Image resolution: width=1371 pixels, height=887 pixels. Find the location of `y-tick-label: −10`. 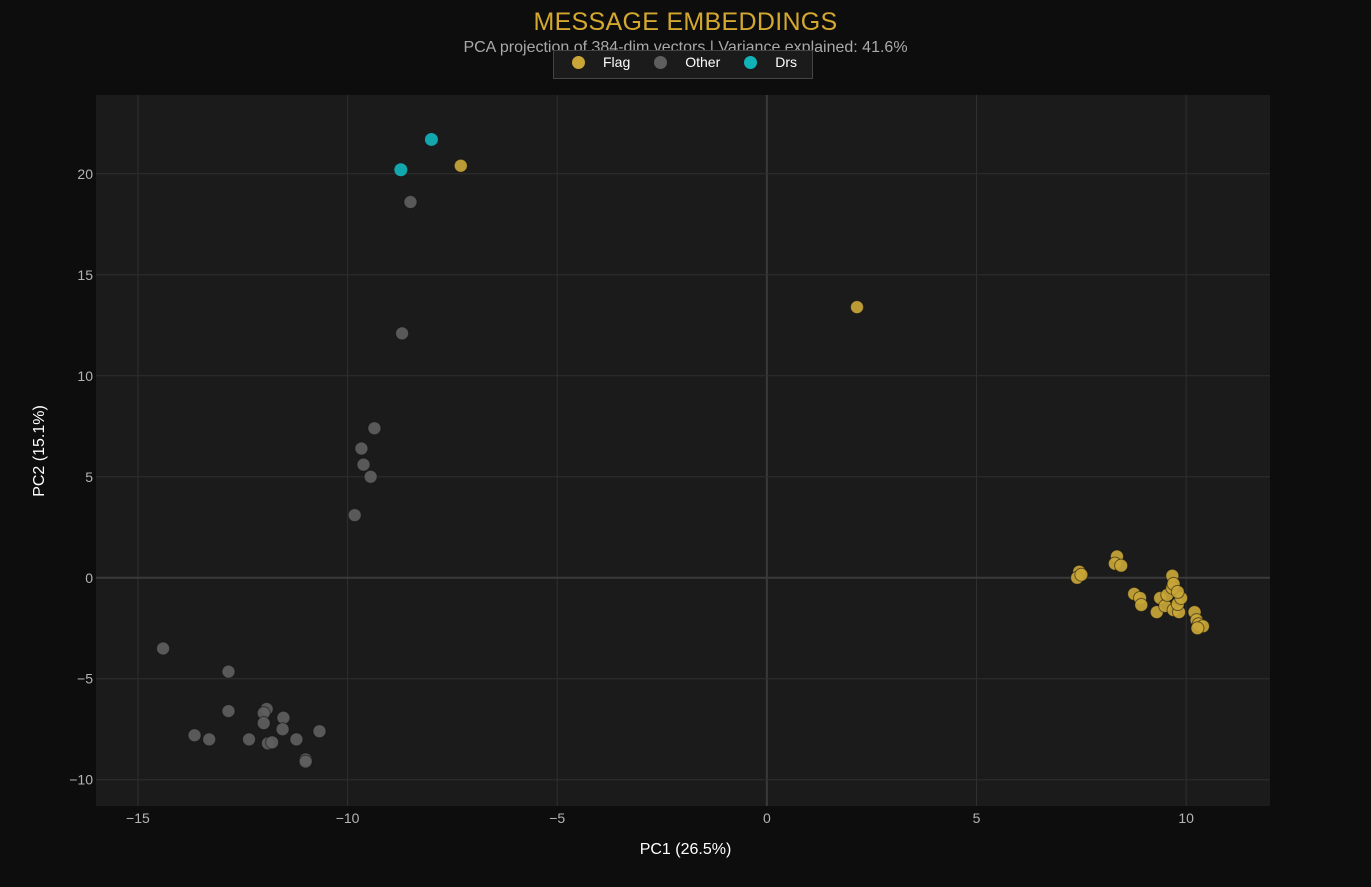

y-tick-label: −10 is located at coordinates (81, 780).